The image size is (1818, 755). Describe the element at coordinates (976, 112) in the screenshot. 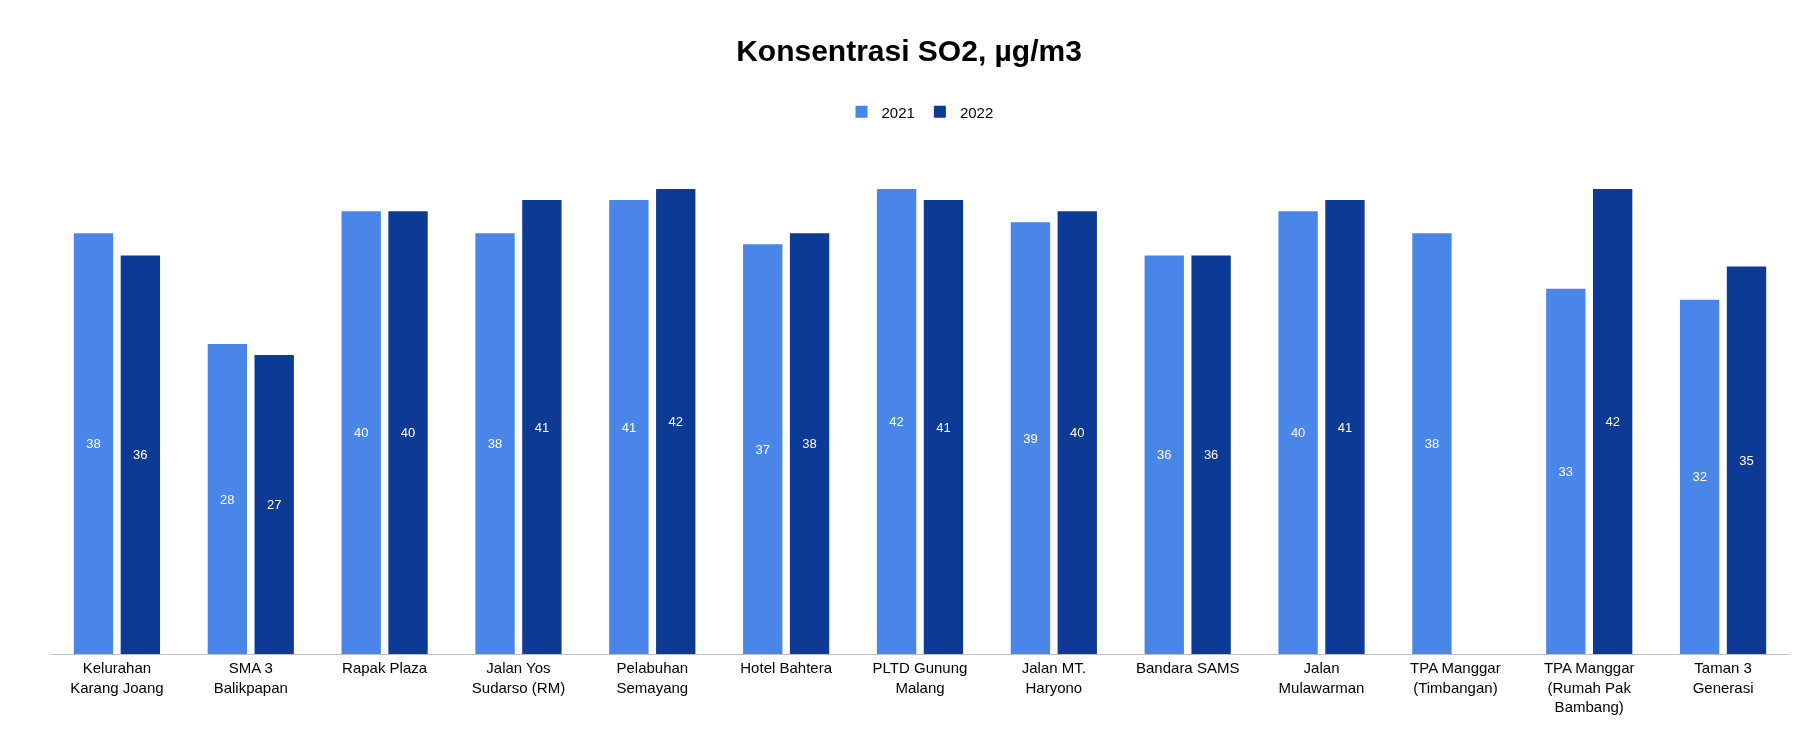

I see `legend-label: 2022` at that location.